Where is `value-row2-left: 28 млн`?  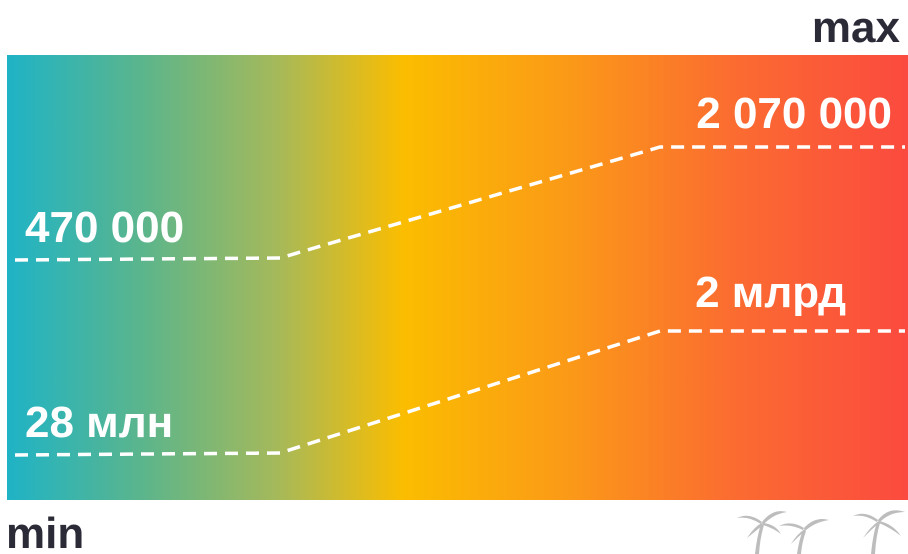
value-row2-left: 28 млн is located at coordinates (99, 422).